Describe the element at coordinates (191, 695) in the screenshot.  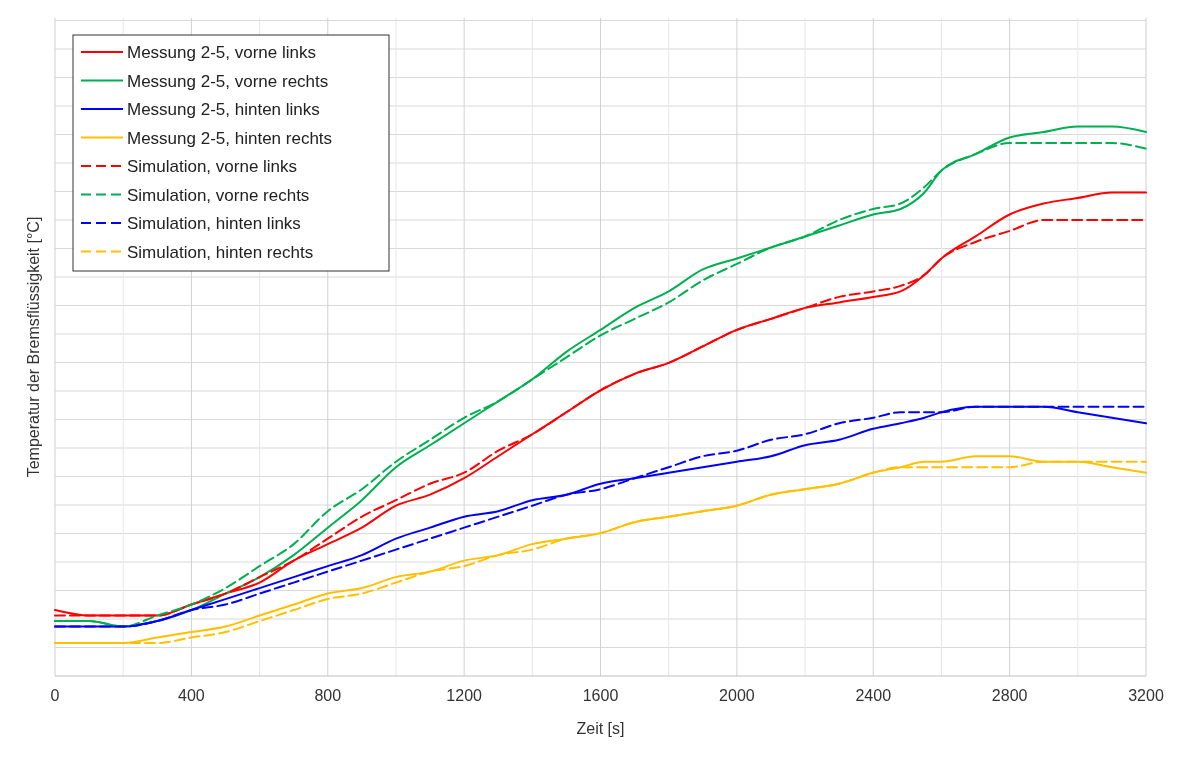
I see `x-tick-label: 400` at that location.